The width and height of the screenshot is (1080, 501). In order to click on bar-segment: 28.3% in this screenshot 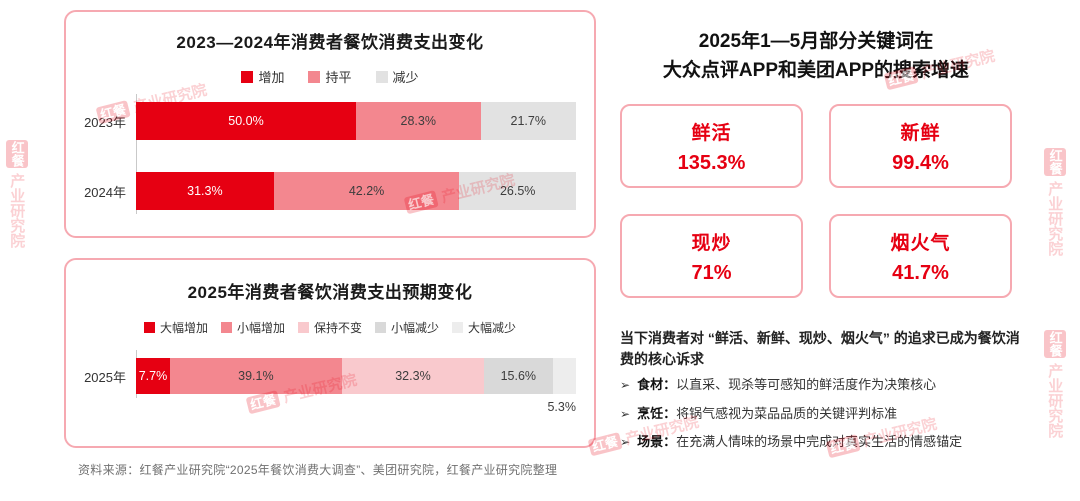, I will do `click(418, 121)`.